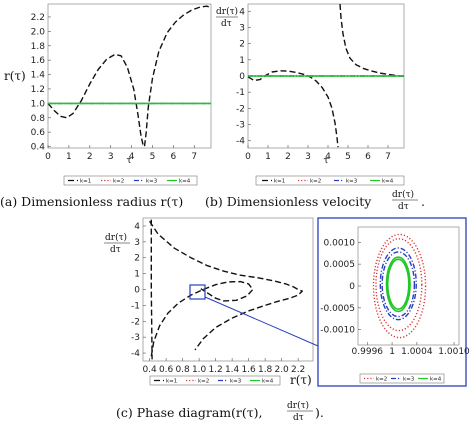 Image resolution: width=474 pixels, height=427 pixels. I want to click on y-tick-label: 3, so click(137, 243).